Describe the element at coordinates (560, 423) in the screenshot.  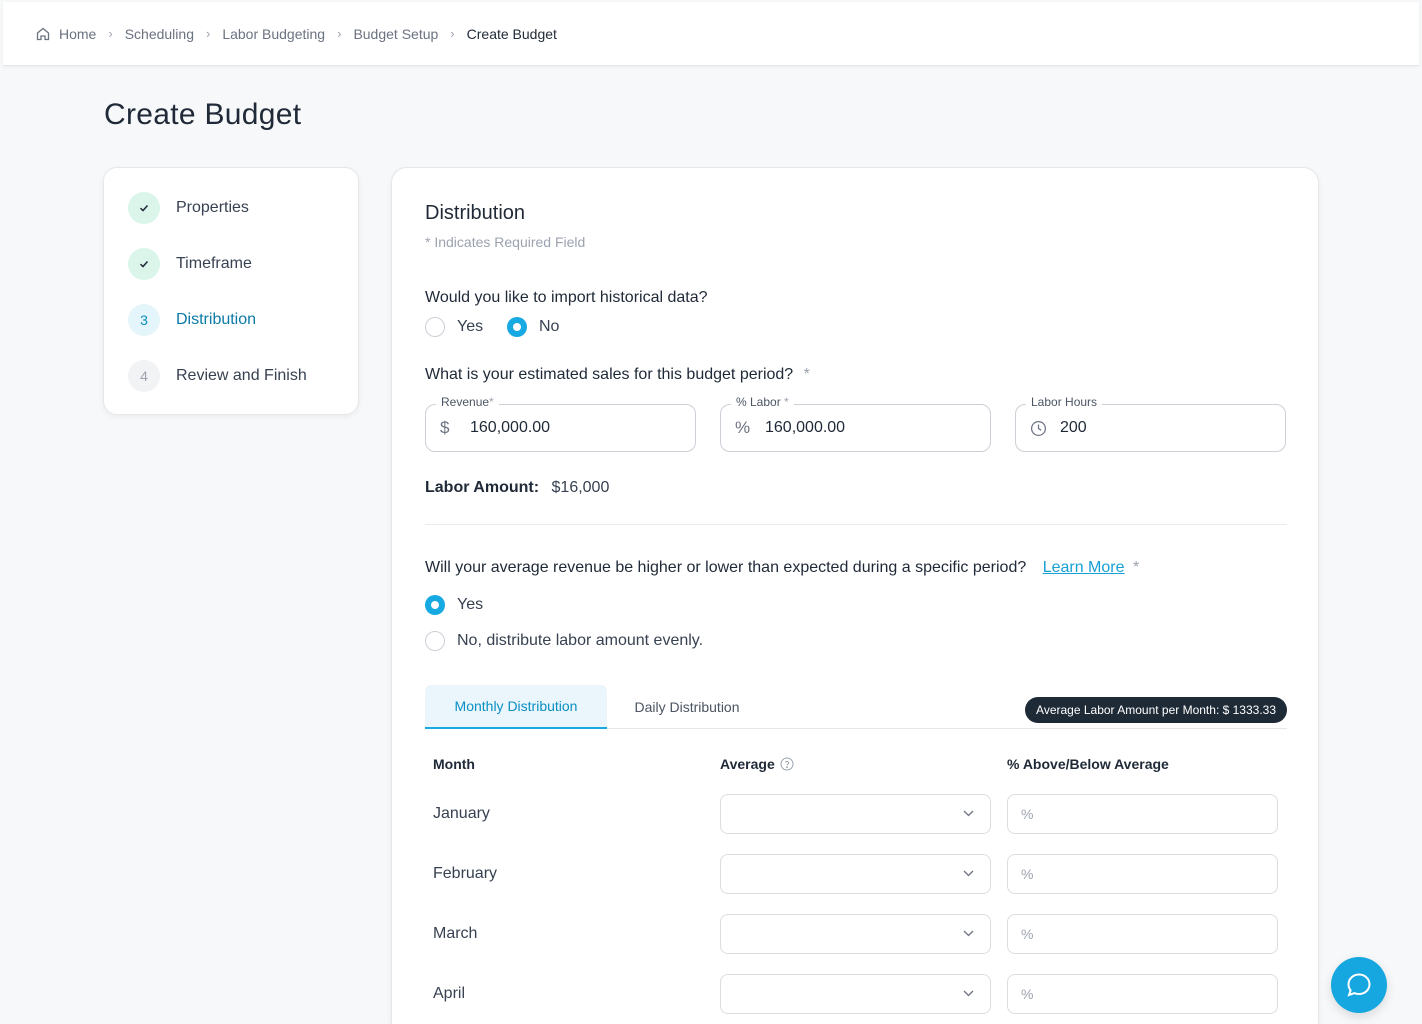
I see `revenue-field: Revenue* $ 160,000.00` at that location.